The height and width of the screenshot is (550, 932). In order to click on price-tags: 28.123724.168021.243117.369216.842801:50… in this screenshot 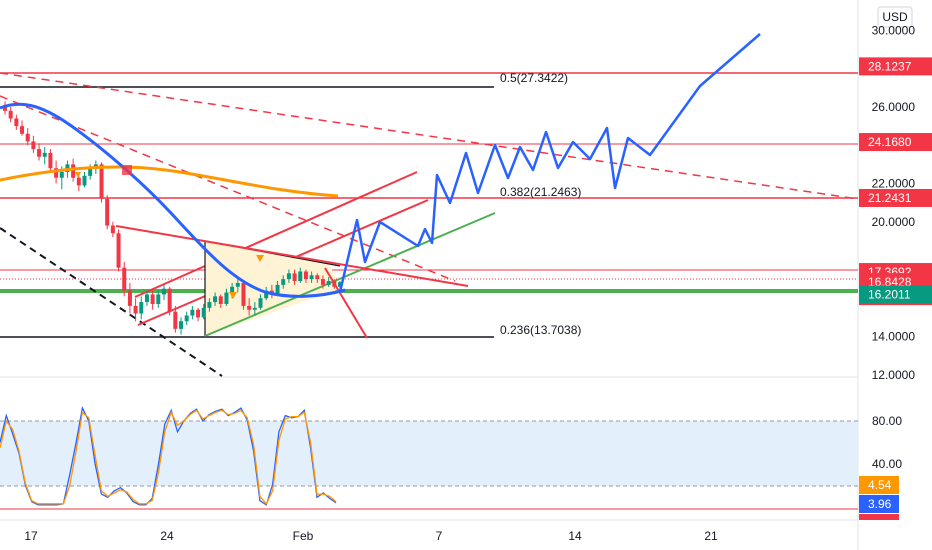, I will do `click(895, 181)`.